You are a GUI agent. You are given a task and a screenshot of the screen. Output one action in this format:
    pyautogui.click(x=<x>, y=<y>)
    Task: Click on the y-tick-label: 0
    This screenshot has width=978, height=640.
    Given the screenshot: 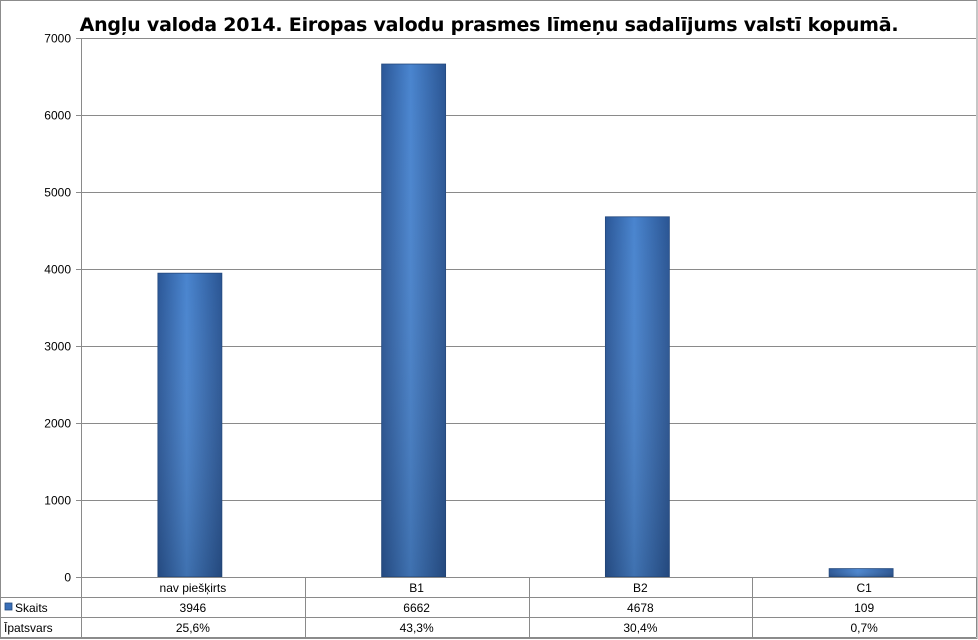 What is the action you would take?
    pyautogui.click(x=67, y=578)
    